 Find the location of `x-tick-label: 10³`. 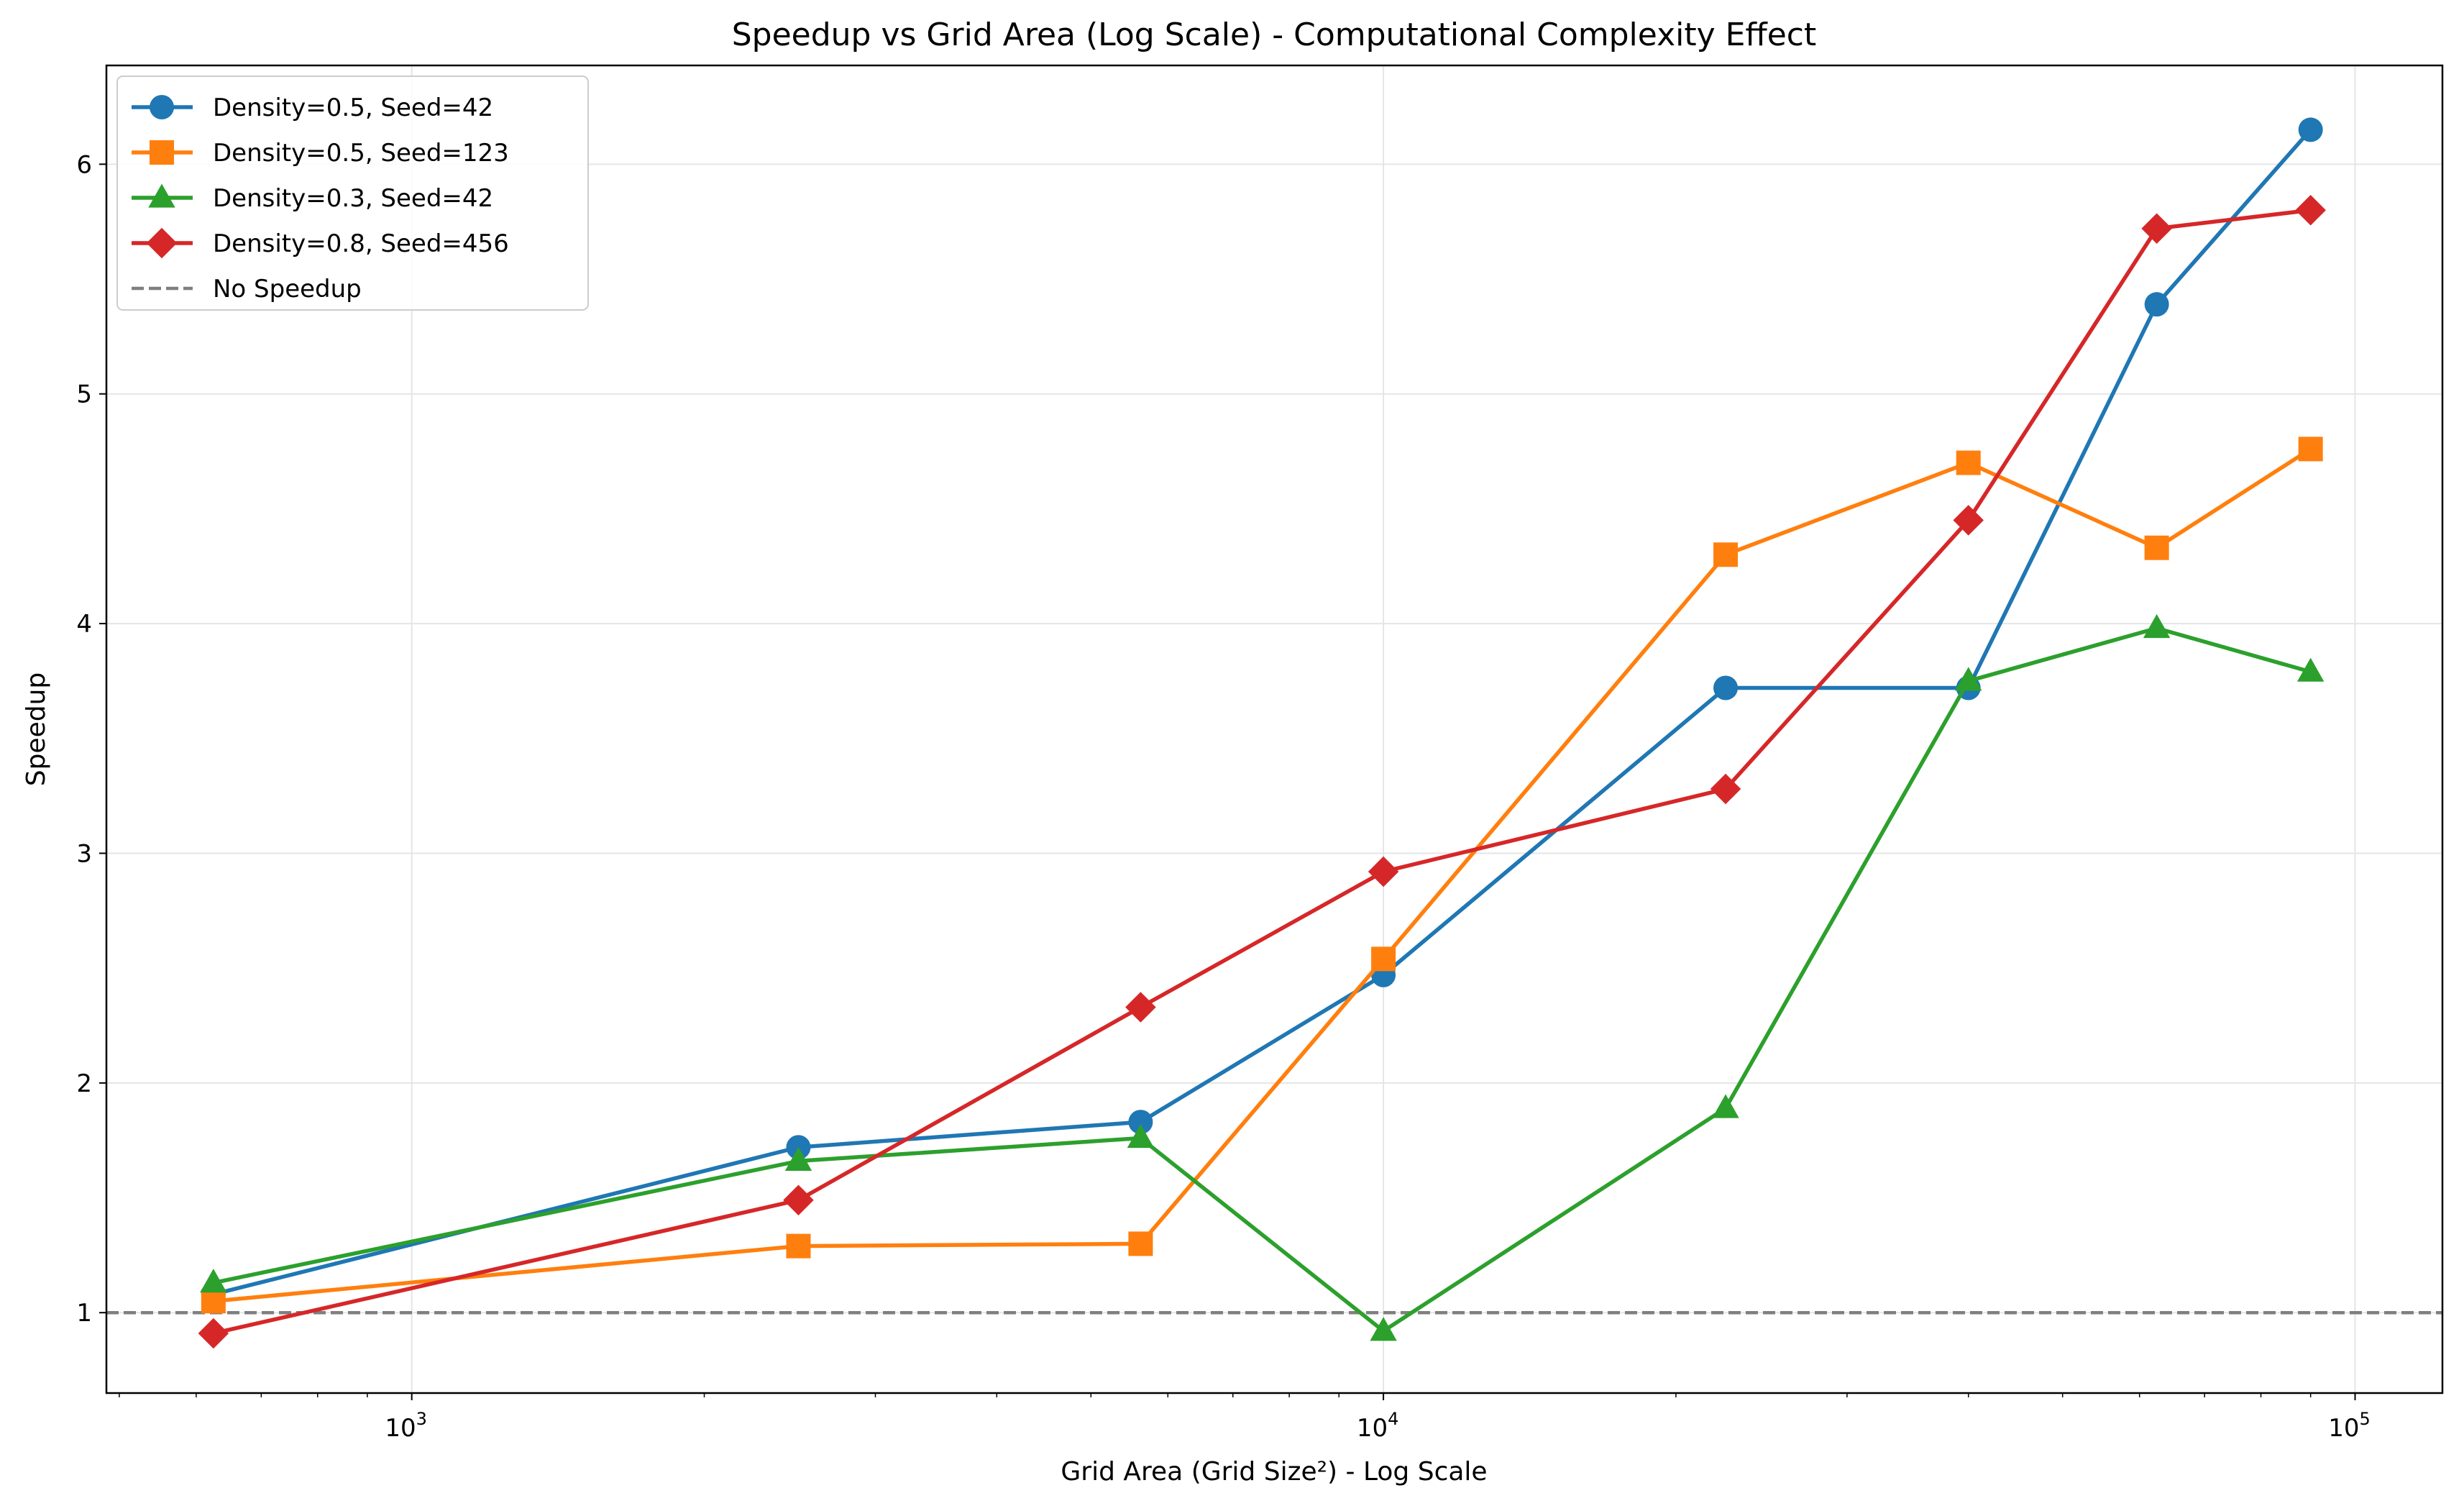

x-tick-label: 10³ is located at coordinates (406, 1426).